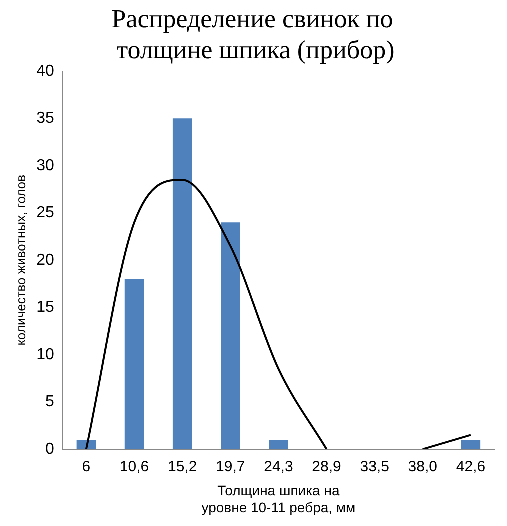 The image size is (507, 526). What do you see at coordinates (471, 467) in the screenshot?
I see `x-tick-label: 42,6` at bounding box center [471, 467].